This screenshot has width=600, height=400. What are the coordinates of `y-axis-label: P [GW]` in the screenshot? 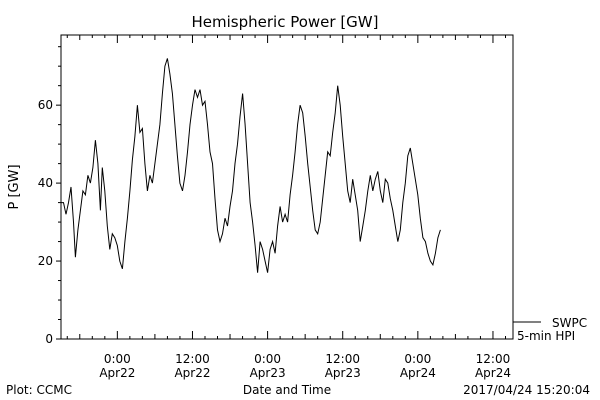 It's located at (14, 186).